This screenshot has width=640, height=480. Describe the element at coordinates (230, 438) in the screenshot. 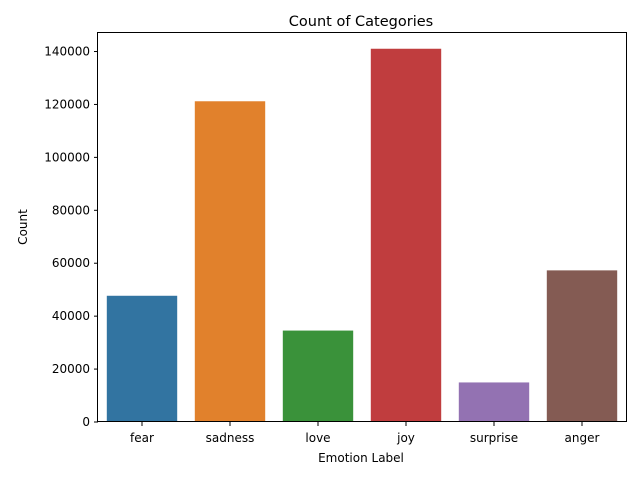

I see `x-tick-label: sadness` at that location.